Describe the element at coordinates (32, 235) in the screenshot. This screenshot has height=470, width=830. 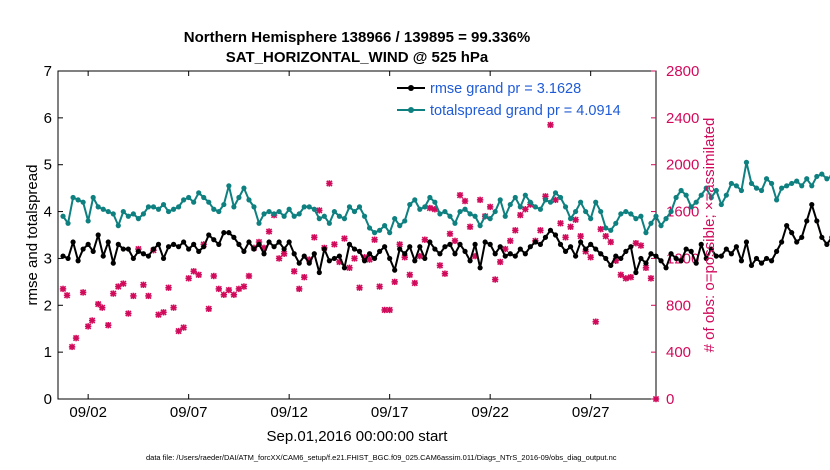
I see `y-axis-left-label: rmse and totalspread` at that location.